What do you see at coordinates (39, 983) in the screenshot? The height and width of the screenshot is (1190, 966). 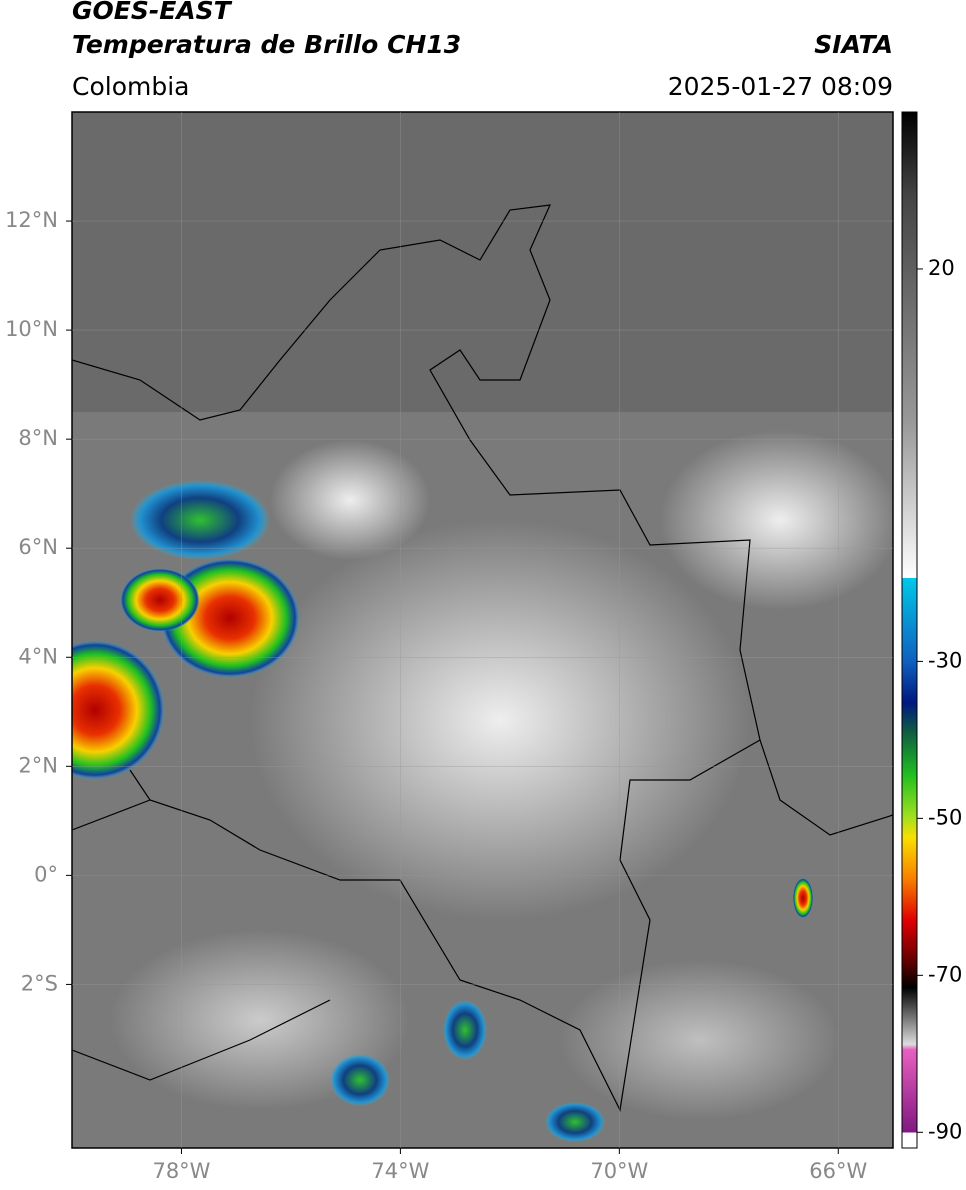 I see `y-tick-label: 2°S` at bounding box center [39, 983].